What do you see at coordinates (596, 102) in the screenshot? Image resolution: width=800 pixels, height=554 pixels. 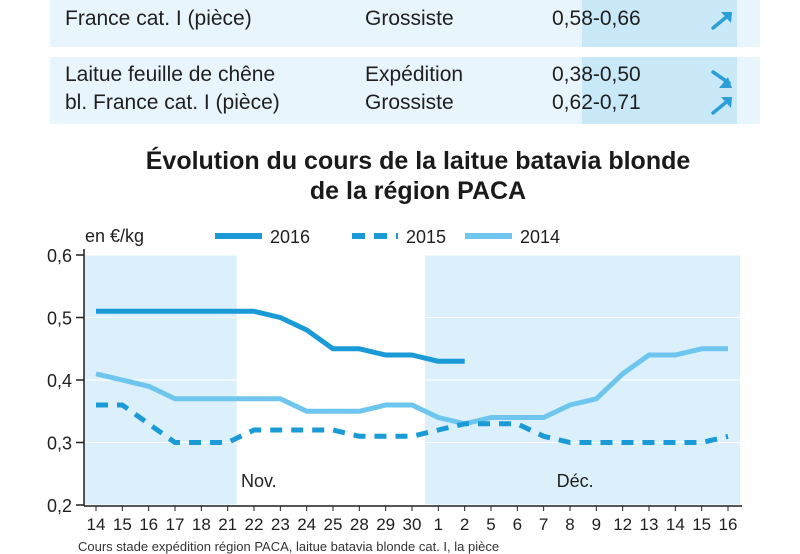 I see `row2-price-grossiste: 0,62-0,71` at bounding box center [596, 102].